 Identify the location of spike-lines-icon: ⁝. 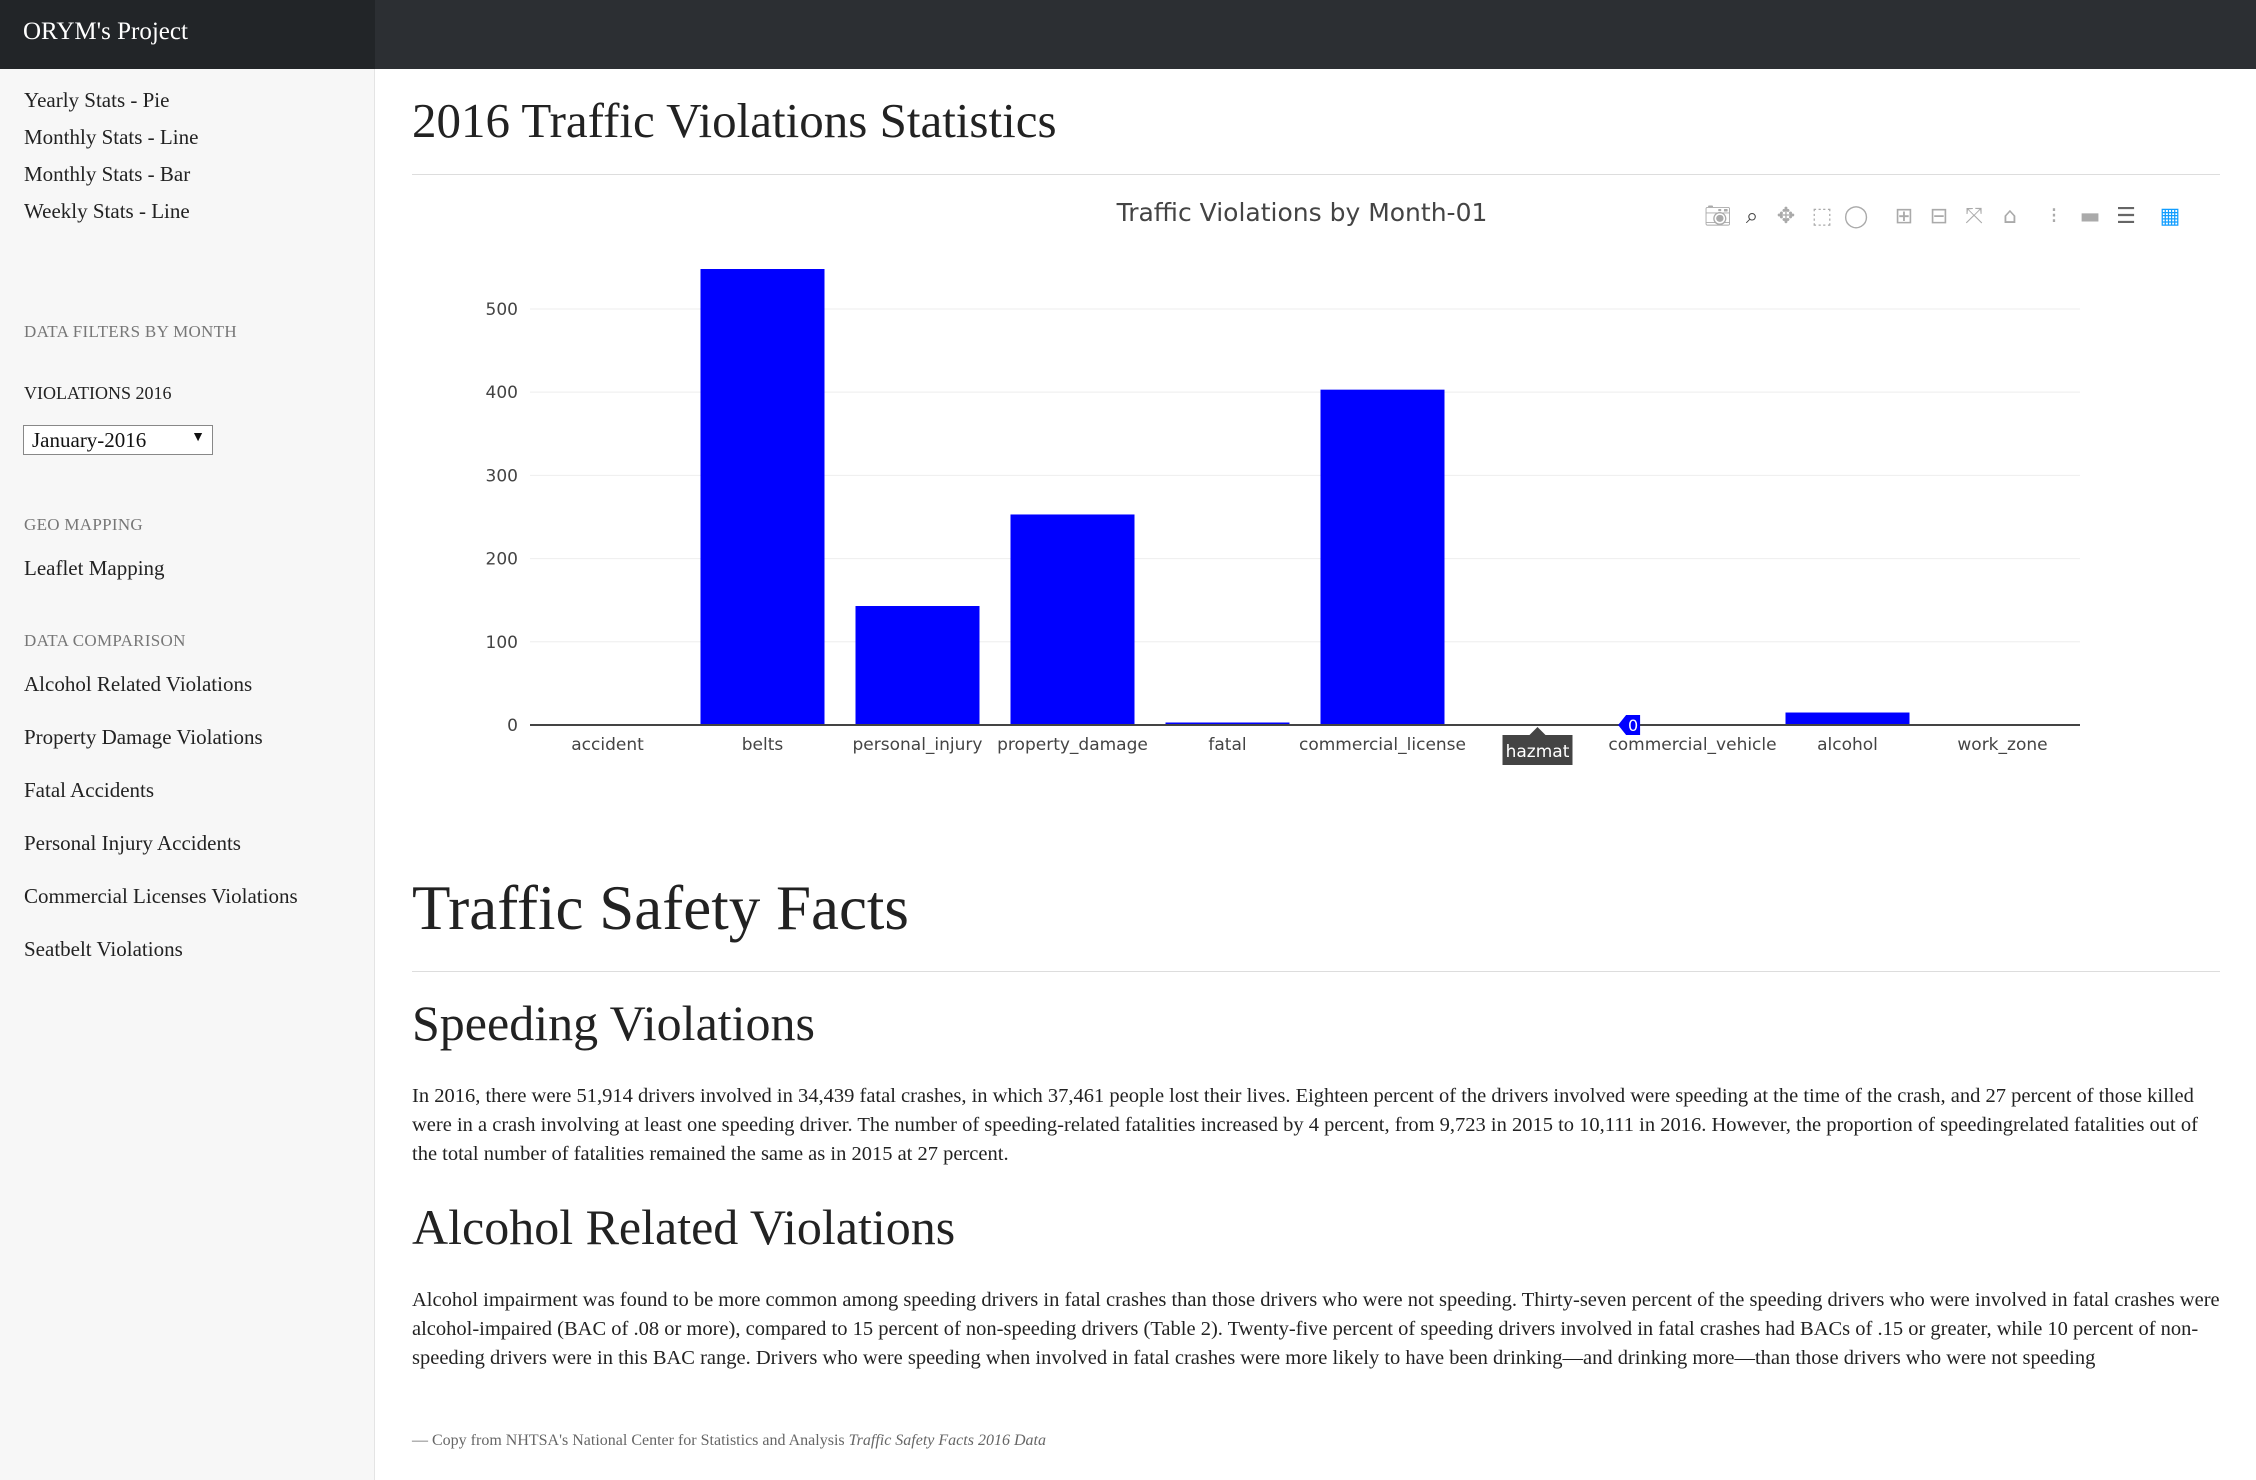
(2054, 216).